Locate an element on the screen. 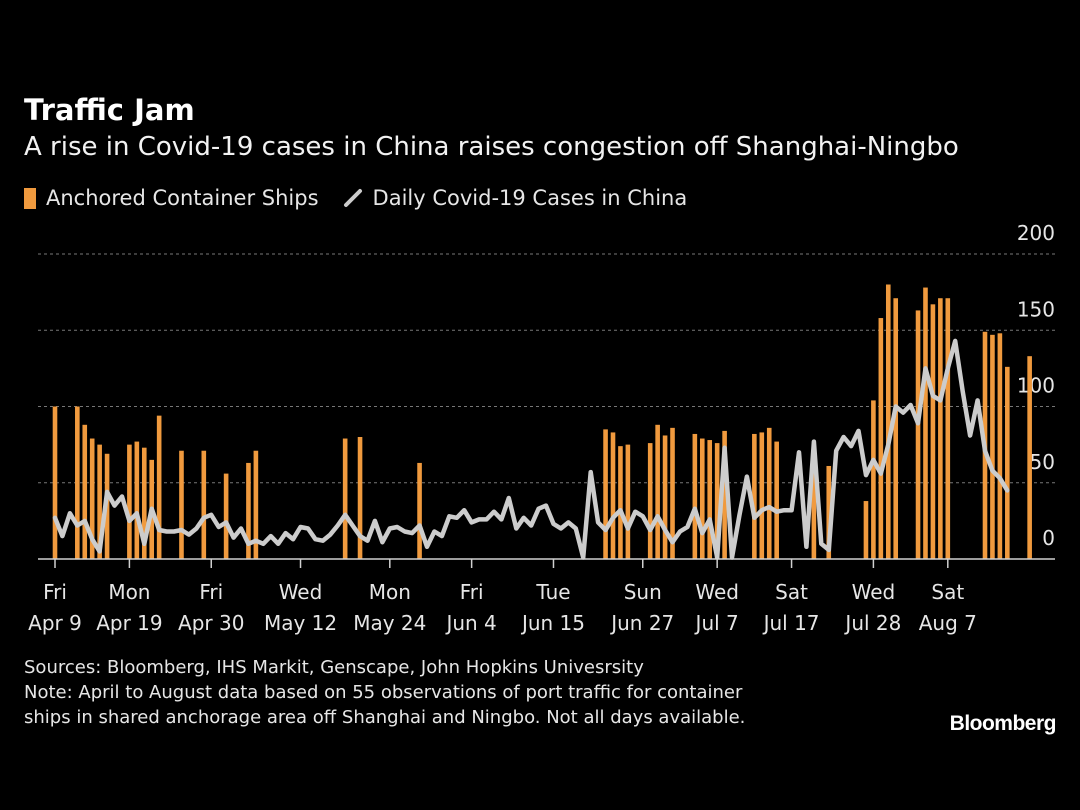 This screenshot has height=810, width=1080. x-tick-date: Jun 15 is located at coordinates (552, 623).